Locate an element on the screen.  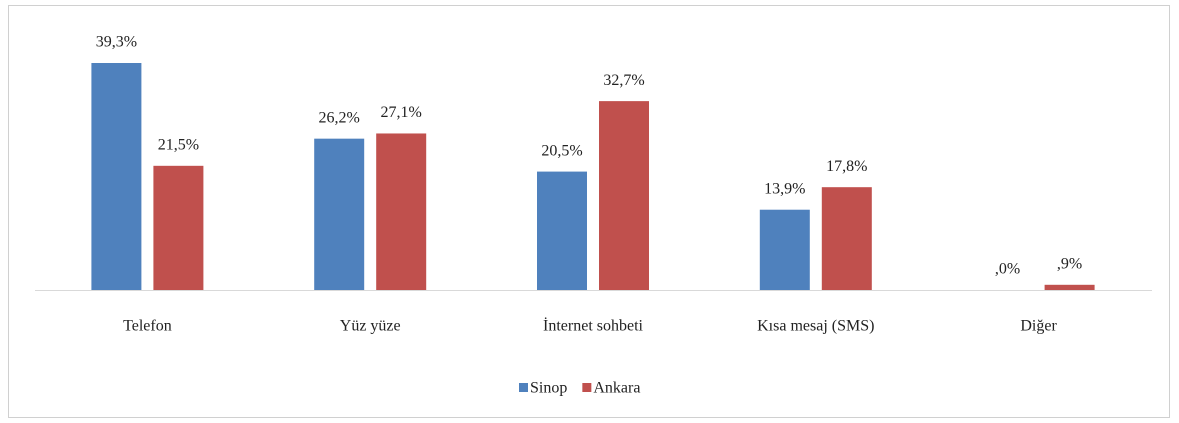
legend-label: Sinop is located at coordinates (548, 388).